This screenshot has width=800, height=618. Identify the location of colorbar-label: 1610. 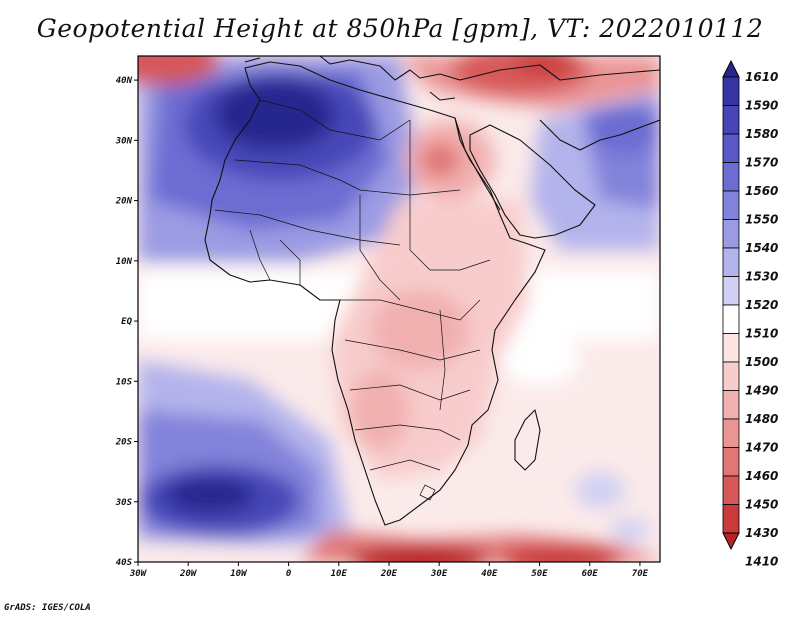
(761, 77).